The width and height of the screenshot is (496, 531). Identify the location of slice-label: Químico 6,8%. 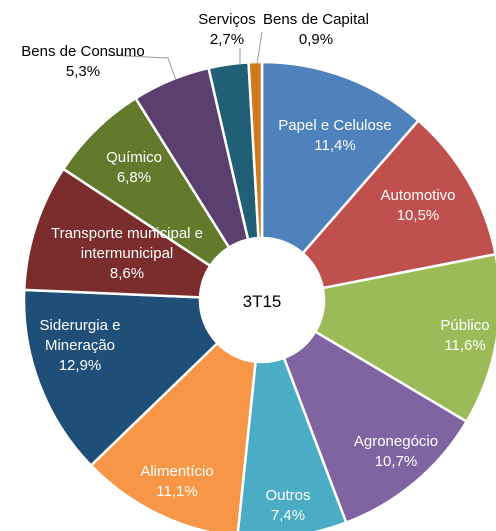
(134, 168).